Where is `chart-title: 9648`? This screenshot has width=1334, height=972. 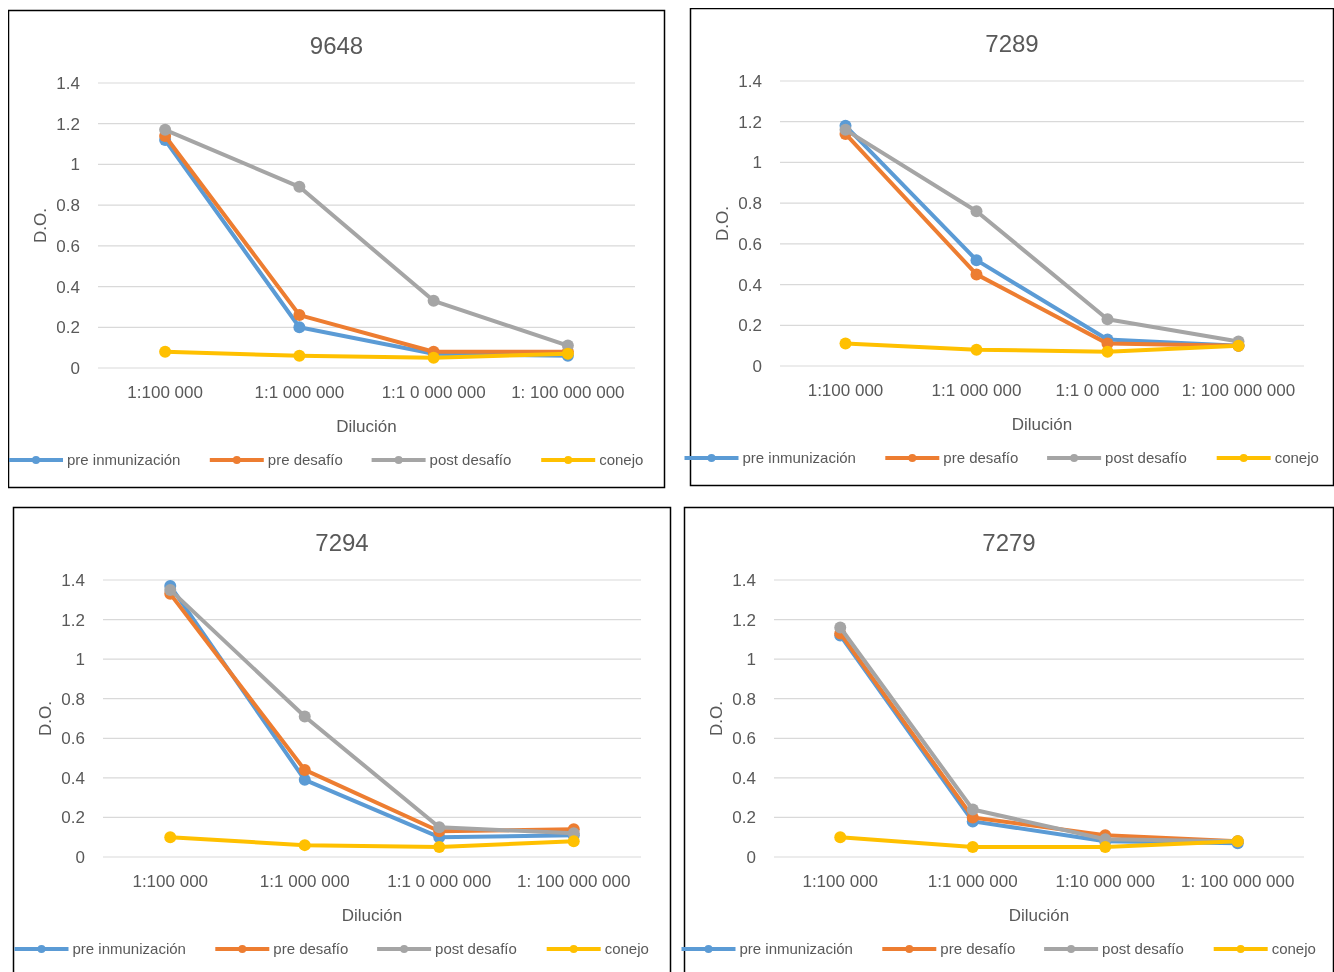
chart-title: 9648 is located at coordinates (336, 45).